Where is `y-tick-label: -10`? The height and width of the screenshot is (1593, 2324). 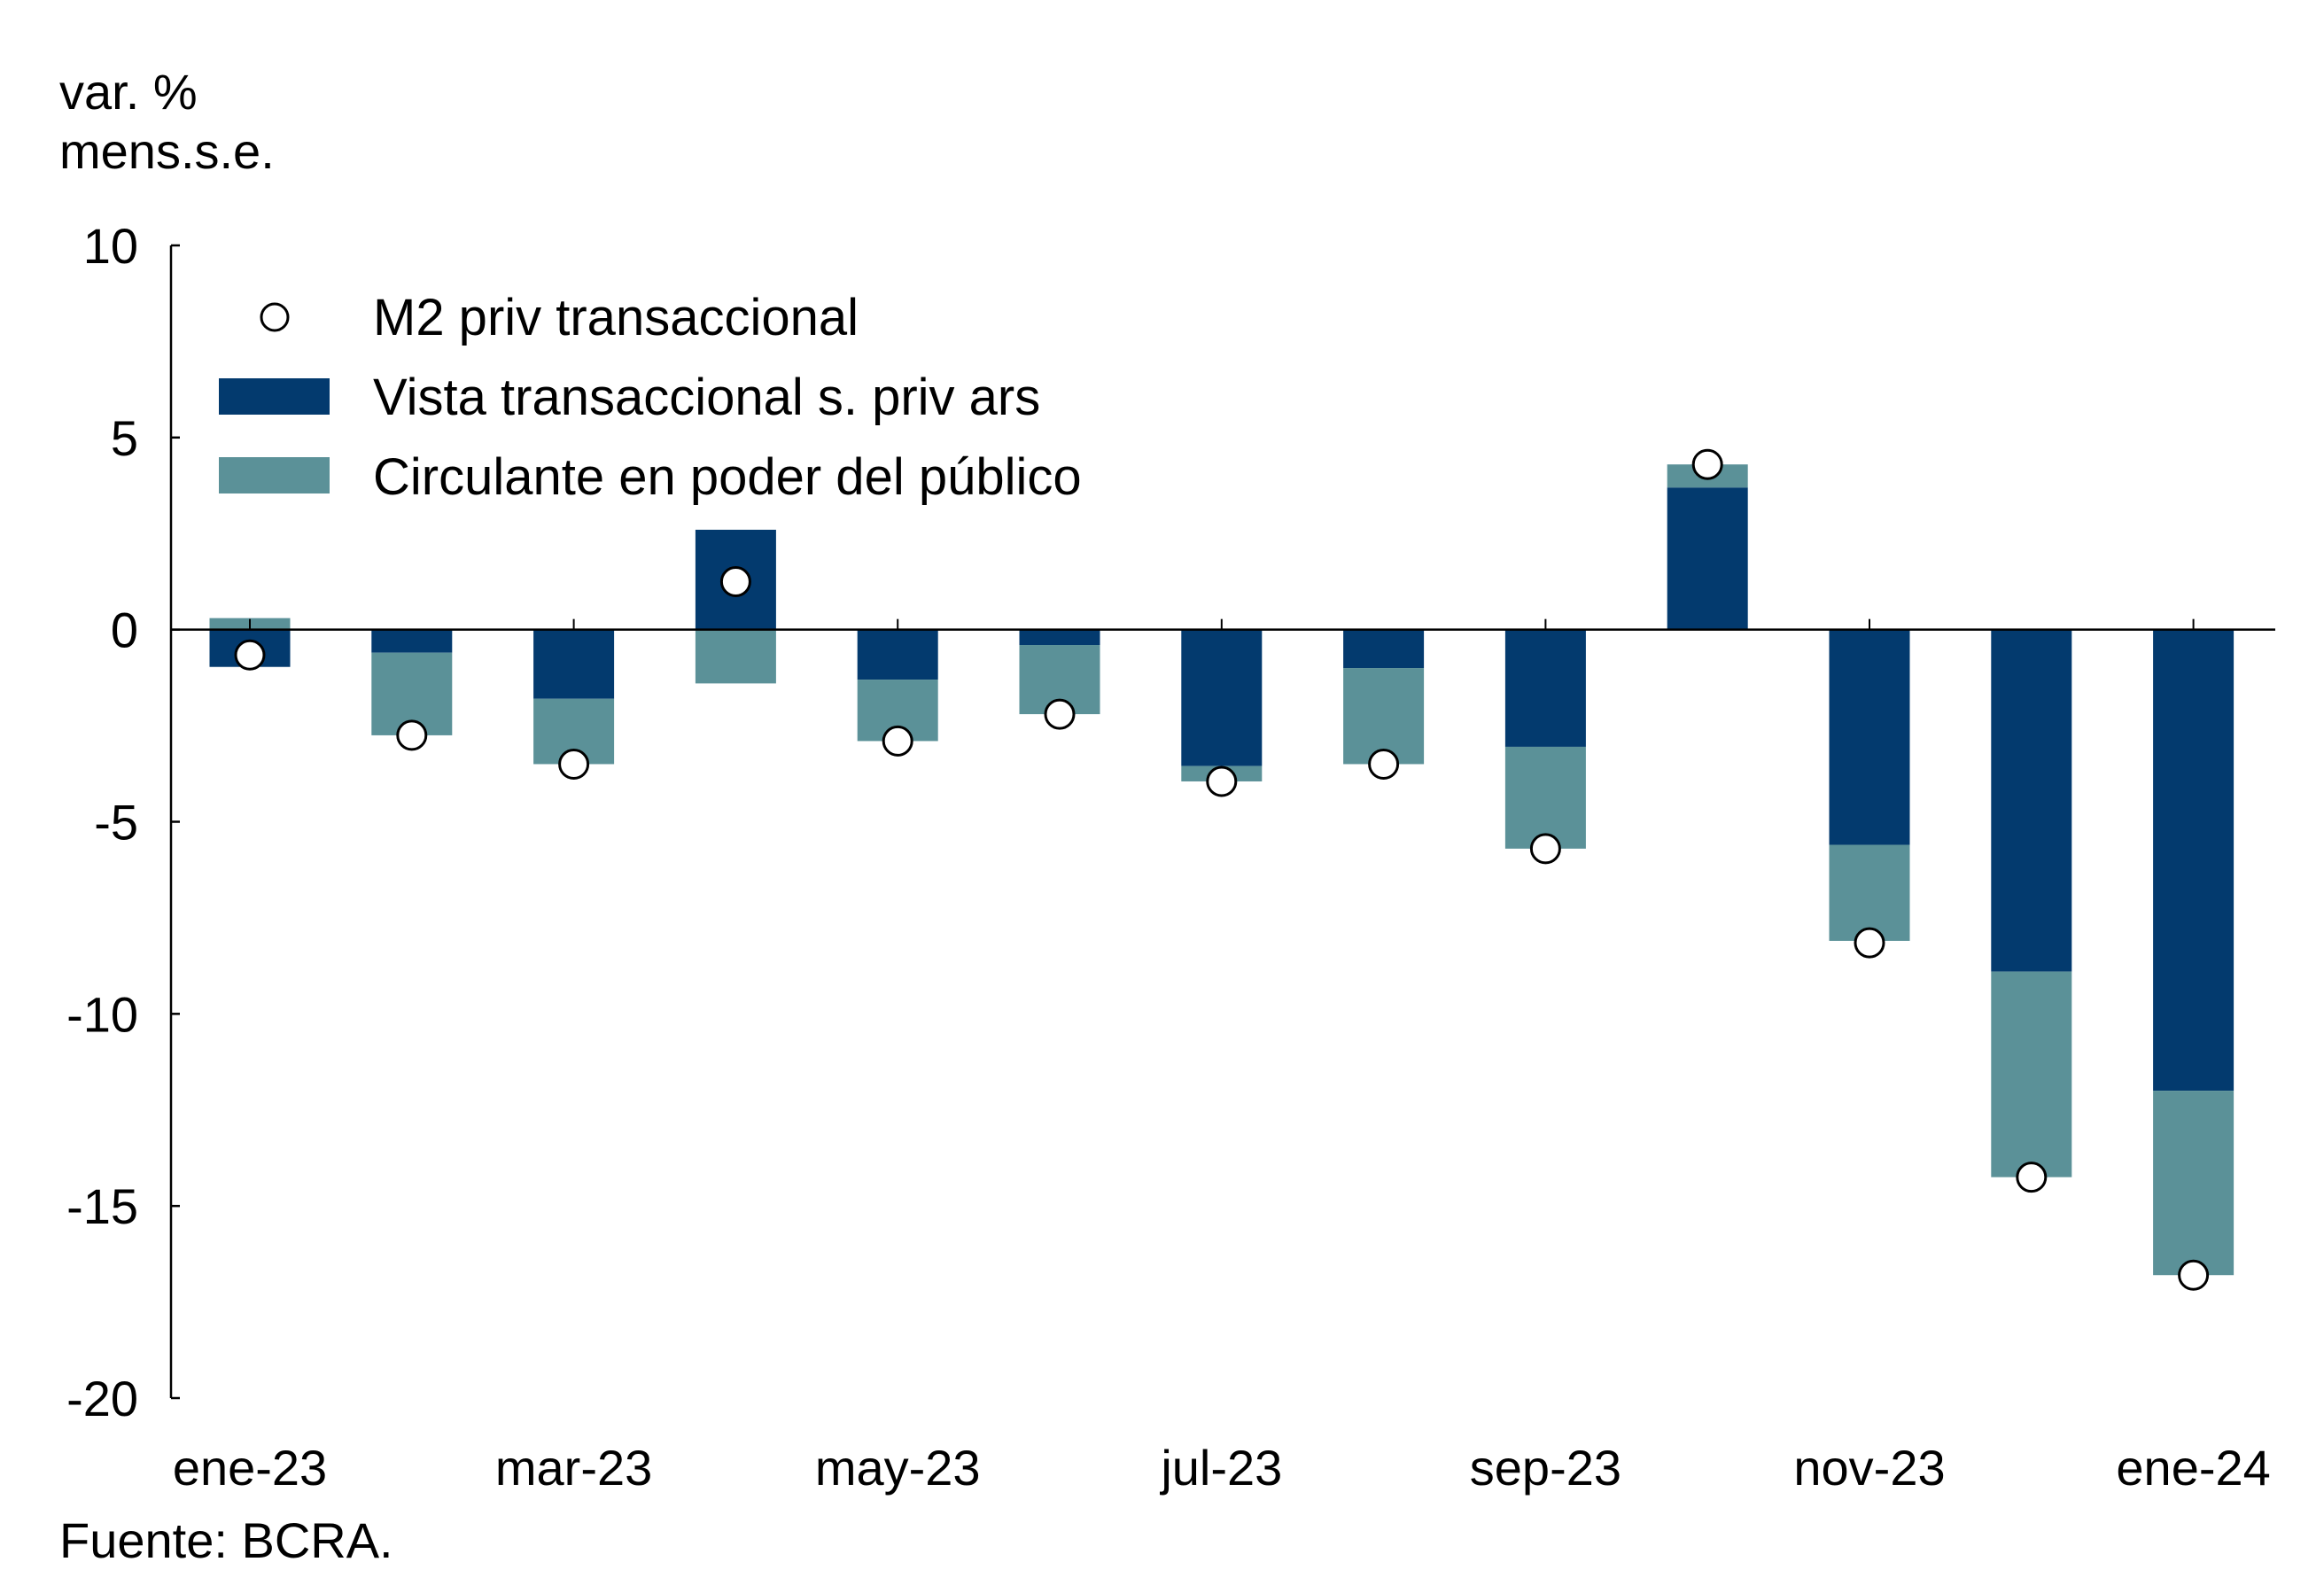 y-tick-label: -10 is located at coordinates (102, 1014).